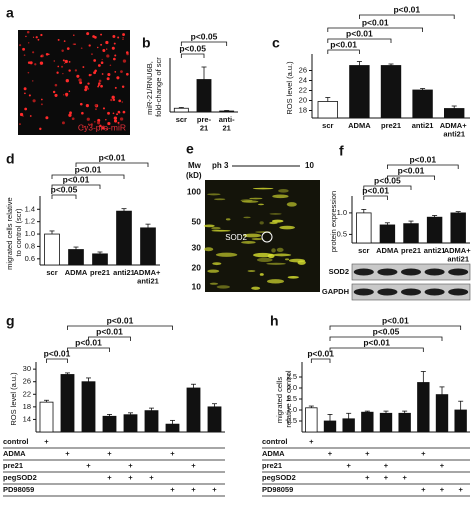 The width and height of the screenshot is (474, 506). What do you see at coordinates (454, 130) in the screenshot?
I see `x-tick-label: ADMA+ anti21` at bounding box center [454, 130].